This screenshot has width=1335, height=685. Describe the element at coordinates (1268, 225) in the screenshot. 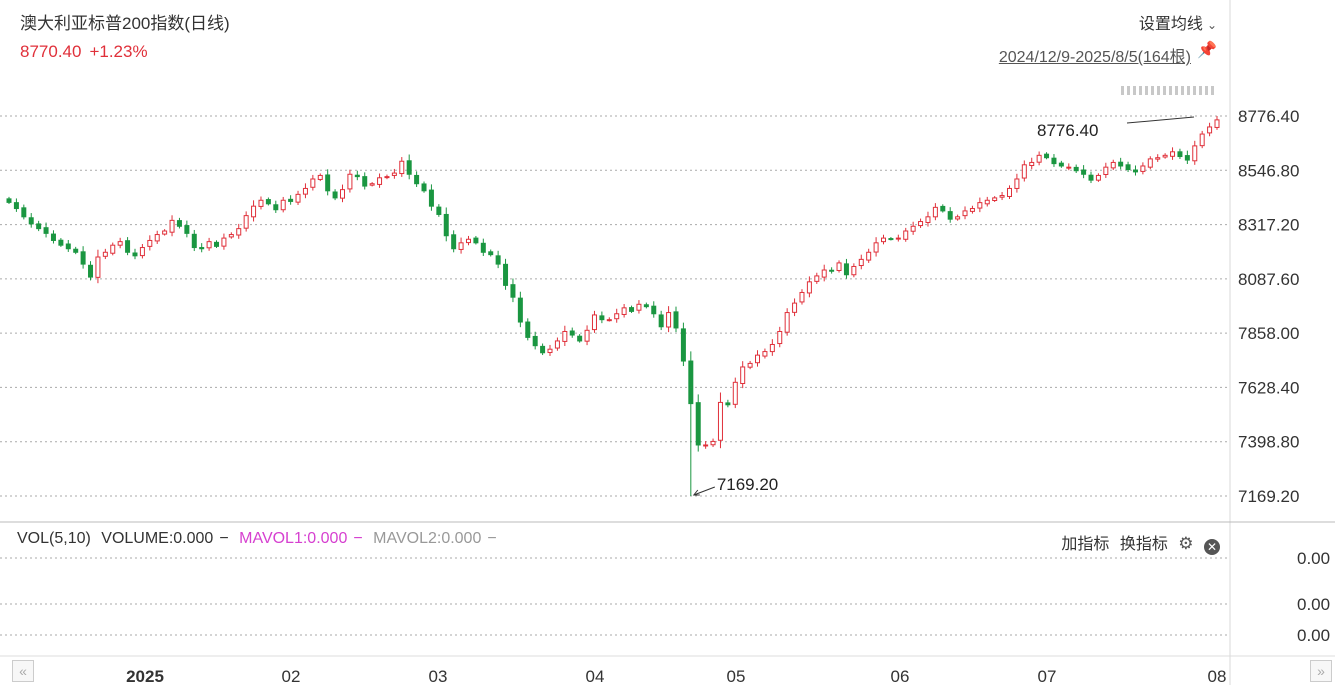

I see `y-tick-label: 8317.20` at that location.